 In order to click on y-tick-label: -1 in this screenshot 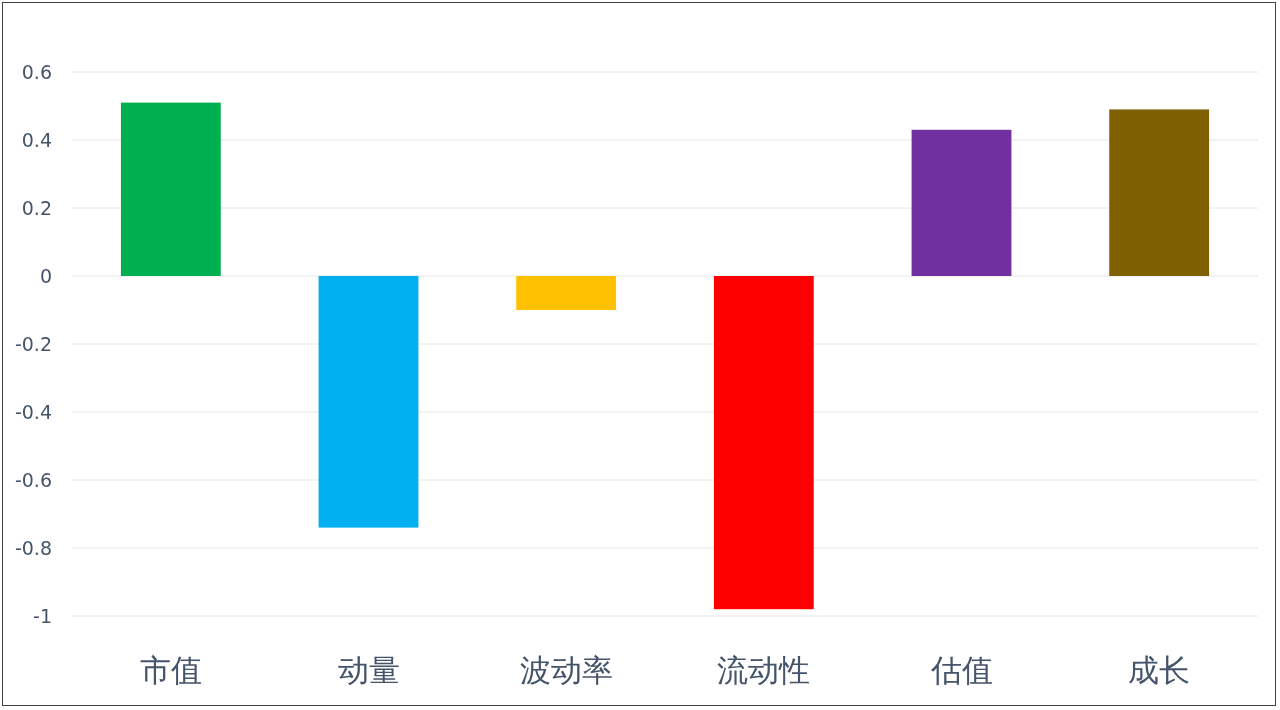, I will do `click(42, 616)`.